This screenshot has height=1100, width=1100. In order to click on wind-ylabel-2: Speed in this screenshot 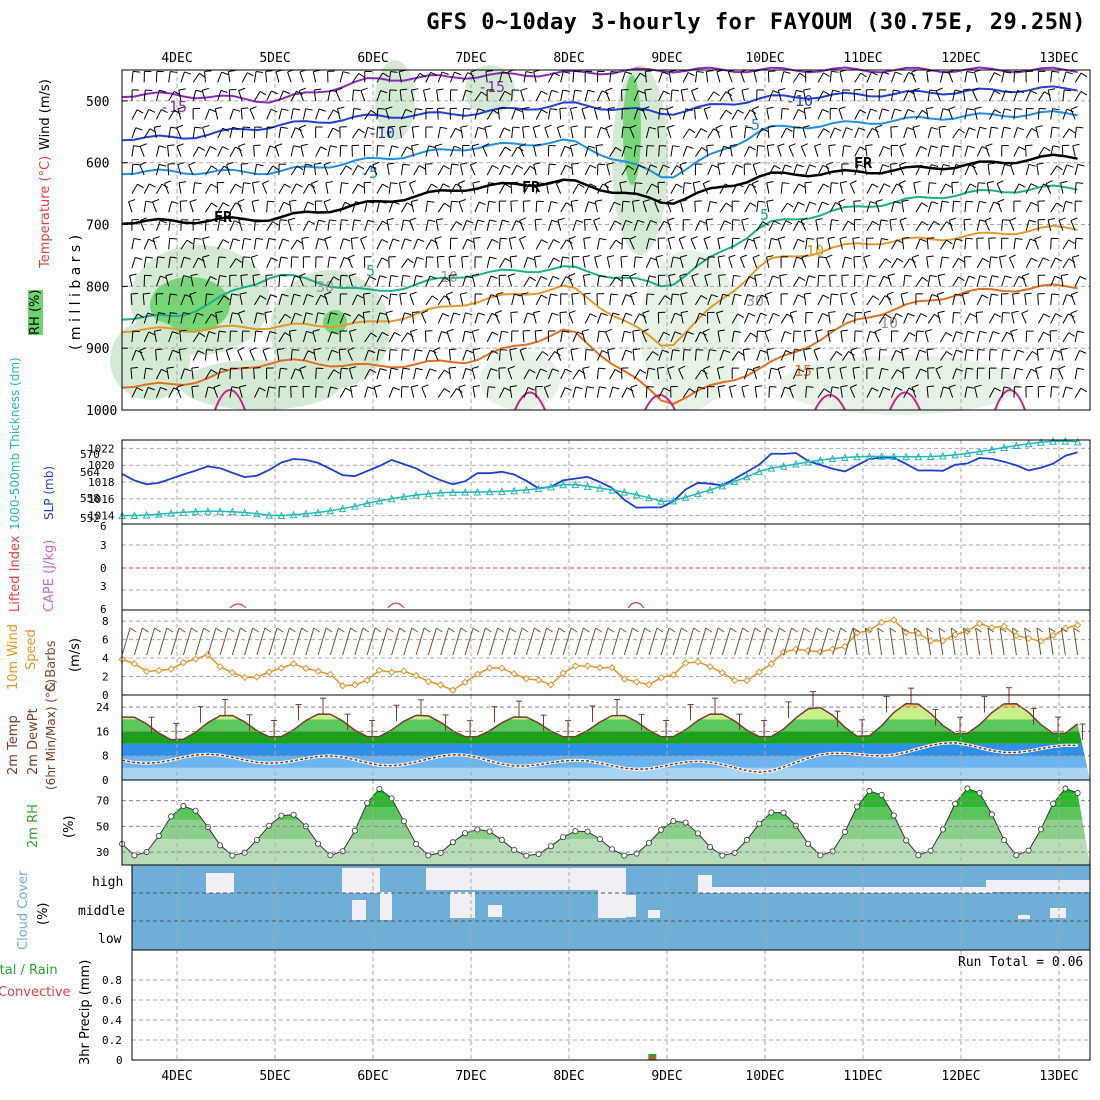, I will do `click(31, 649)`.